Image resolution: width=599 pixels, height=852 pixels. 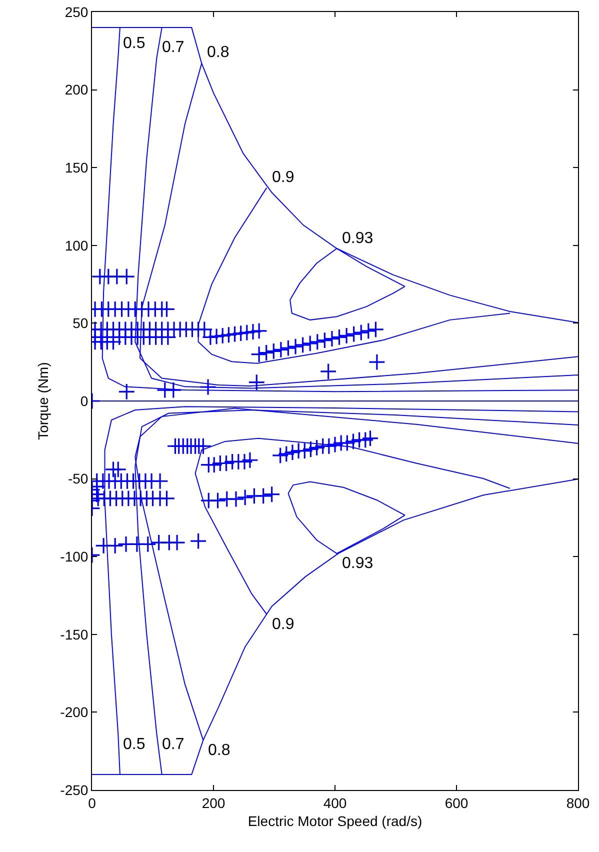 What do you see at coordinates (335, 802) in the screenshot?
I see `x-tick-label: 400` at bounding box center [335, 802].